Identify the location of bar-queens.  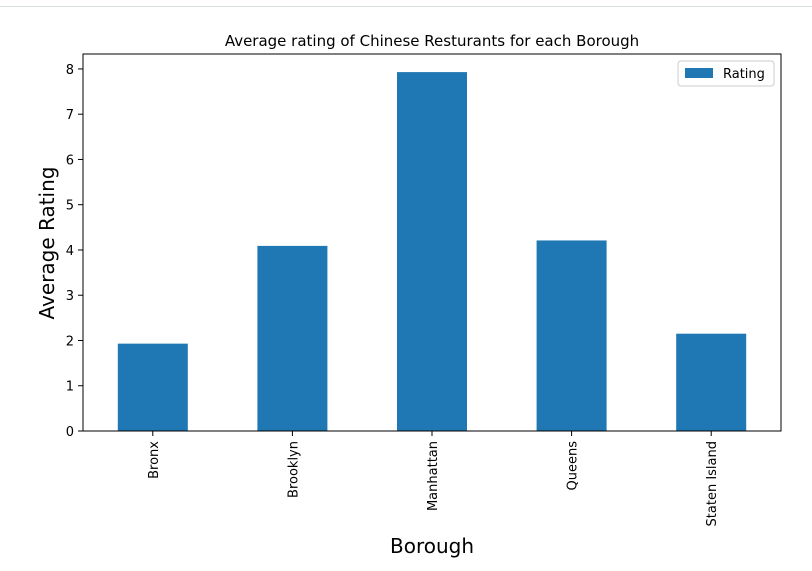
(571, 335).